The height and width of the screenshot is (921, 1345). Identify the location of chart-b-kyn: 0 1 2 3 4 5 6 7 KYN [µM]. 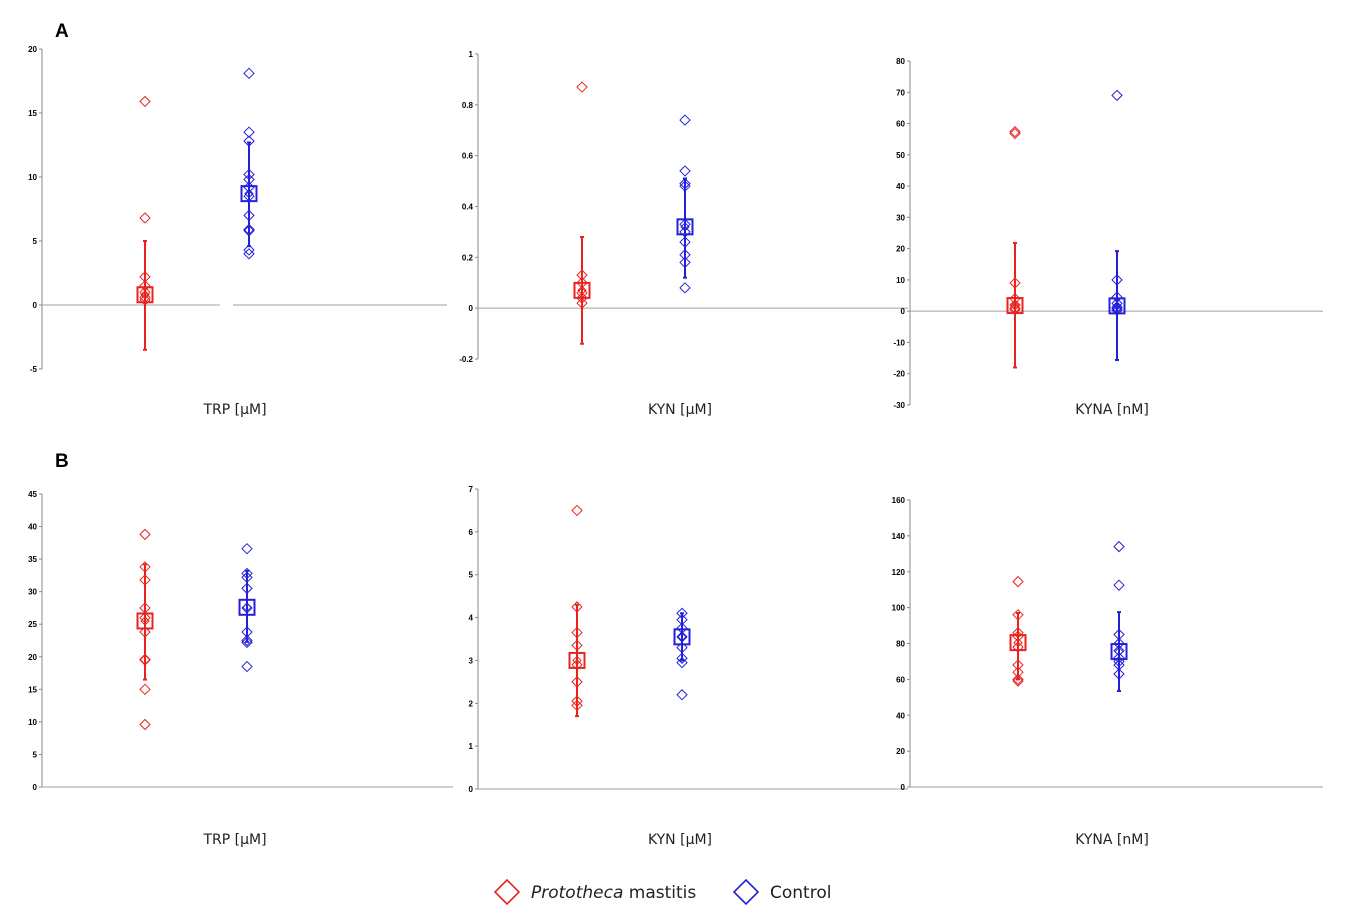
(688, 666).